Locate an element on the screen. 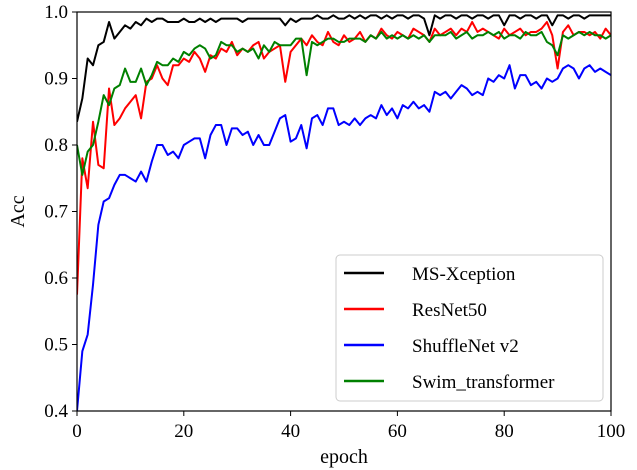 The width and height of the screenshot is (637, 470). x-tick-label: 60 is located at coordinates (397, 431).